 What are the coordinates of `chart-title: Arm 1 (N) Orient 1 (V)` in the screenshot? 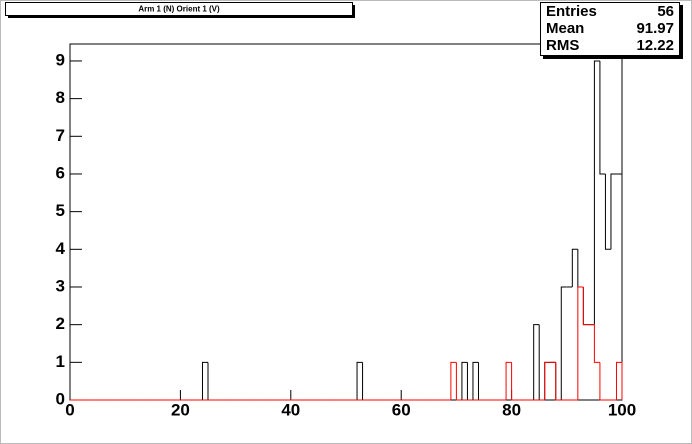 It's located at (179, 9).